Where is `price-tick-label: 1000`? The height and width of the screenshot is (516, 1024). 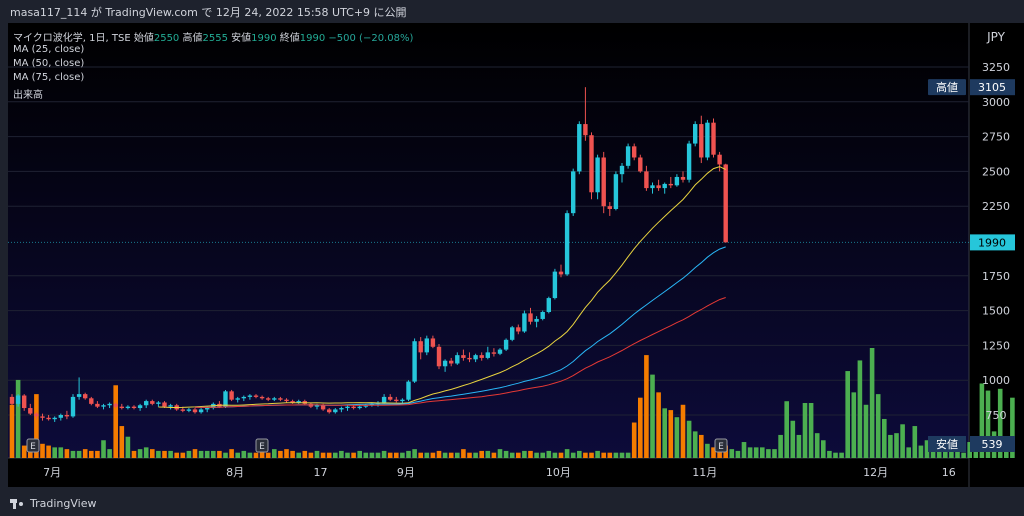 price-tick-label: 1000 is located at coordinates (996, 380).